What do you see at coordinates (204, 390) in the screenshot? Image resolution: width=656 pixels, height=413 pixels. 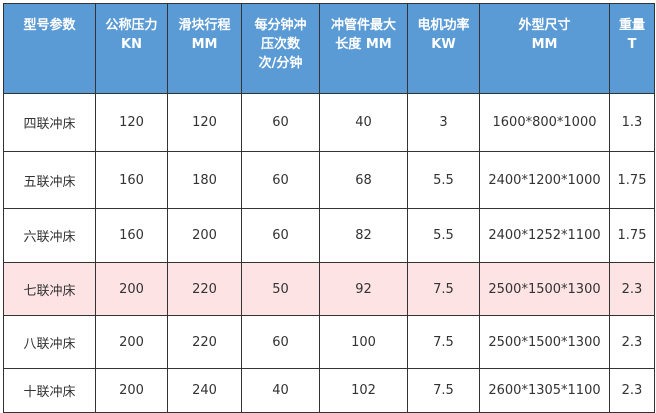 I see `table-cell: 240` at bounding box center [204, 390].